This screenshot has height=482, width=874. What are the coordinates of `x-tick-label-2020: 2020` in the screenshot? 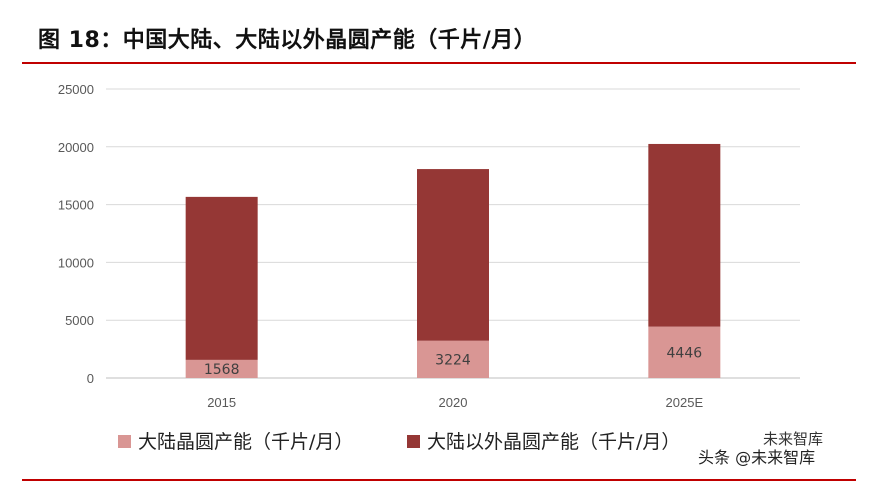 It's located at (453, 402).